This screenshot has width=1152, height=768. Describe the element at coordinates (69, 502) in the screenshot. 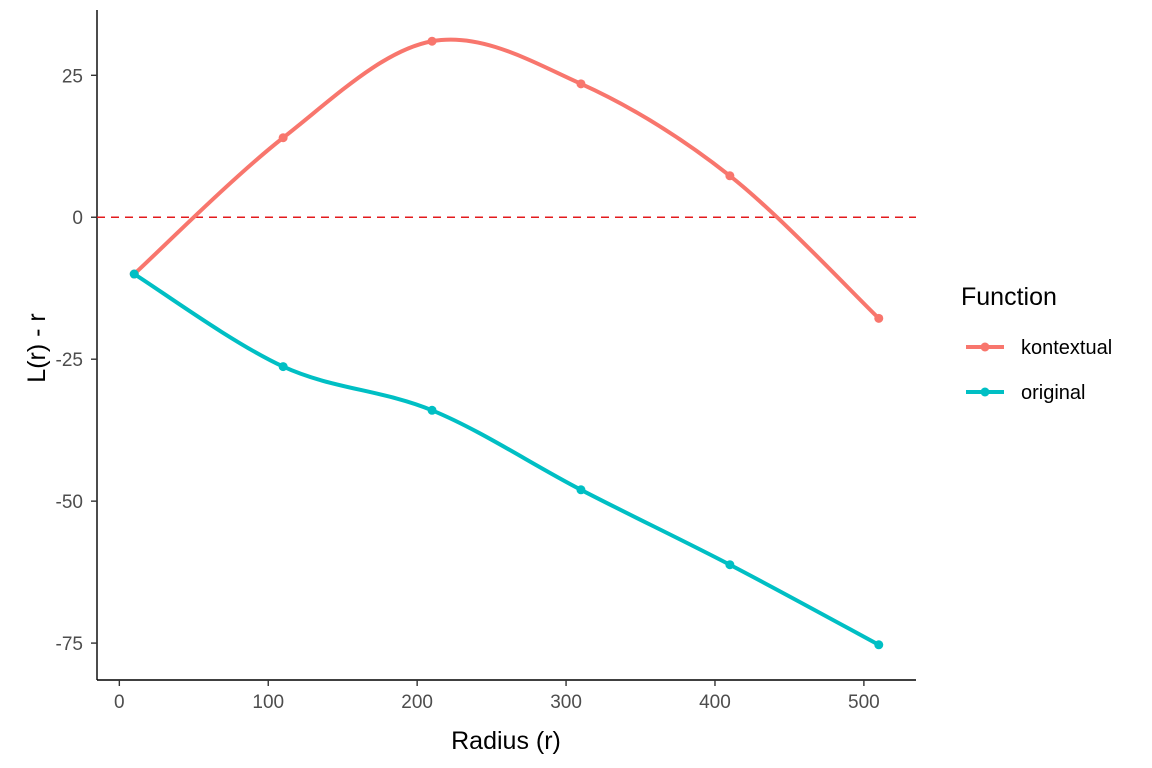

I see `y-tick-label: -50` at that location.